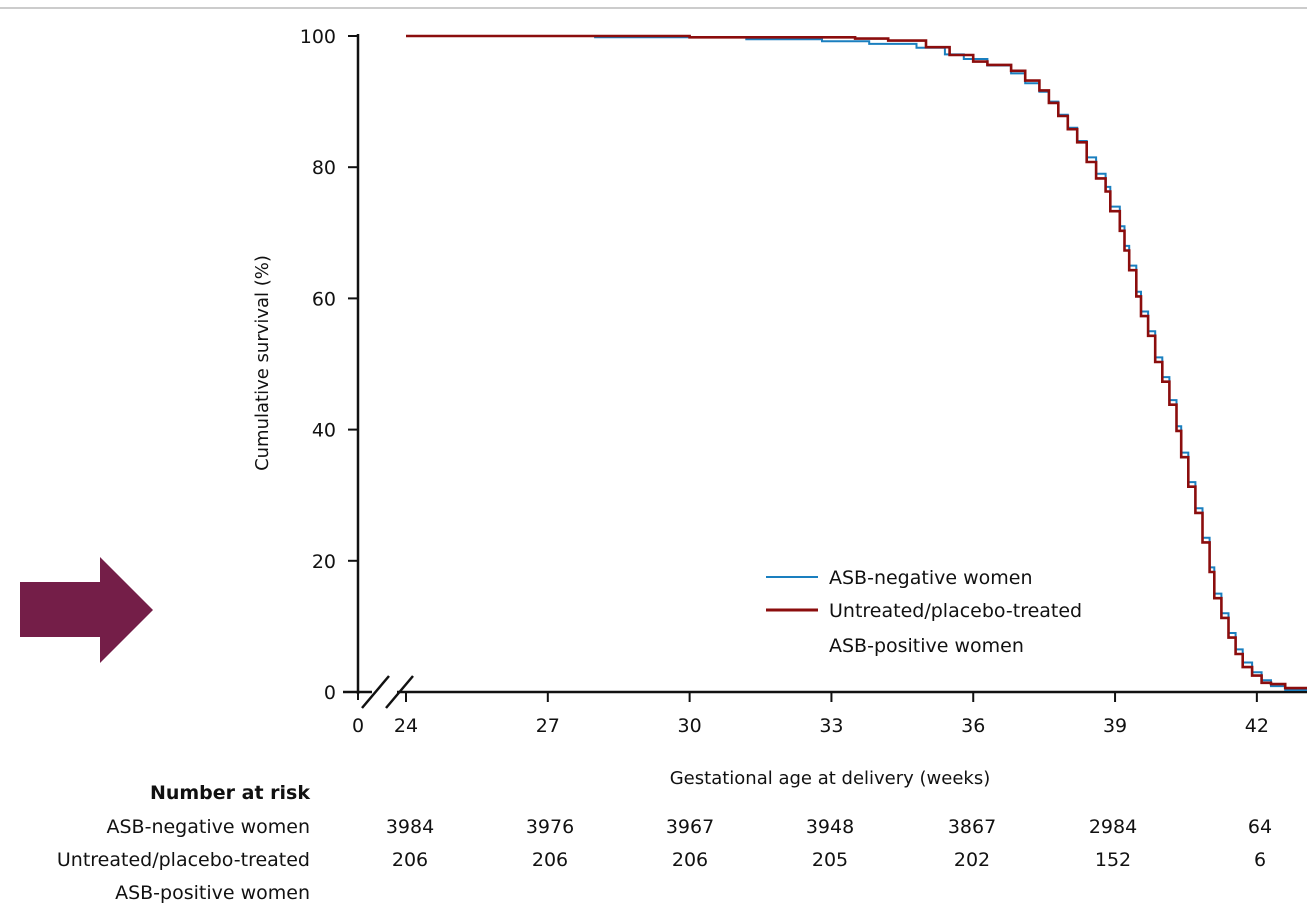 The height and width of the screenshot is (910, 1307). Describe the element at coordinates (1260, 827) in the screenshot. I see `risk-value: 64` at that location.